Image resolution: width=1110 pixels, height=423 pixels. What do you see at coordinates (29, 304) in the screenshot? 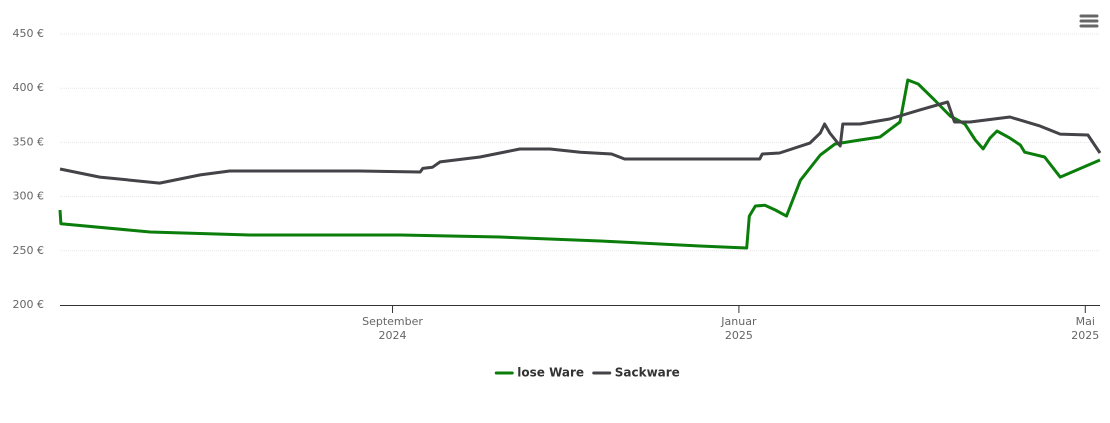
I see `y-tick-label: 200 €` at bounding box center [29, 304].